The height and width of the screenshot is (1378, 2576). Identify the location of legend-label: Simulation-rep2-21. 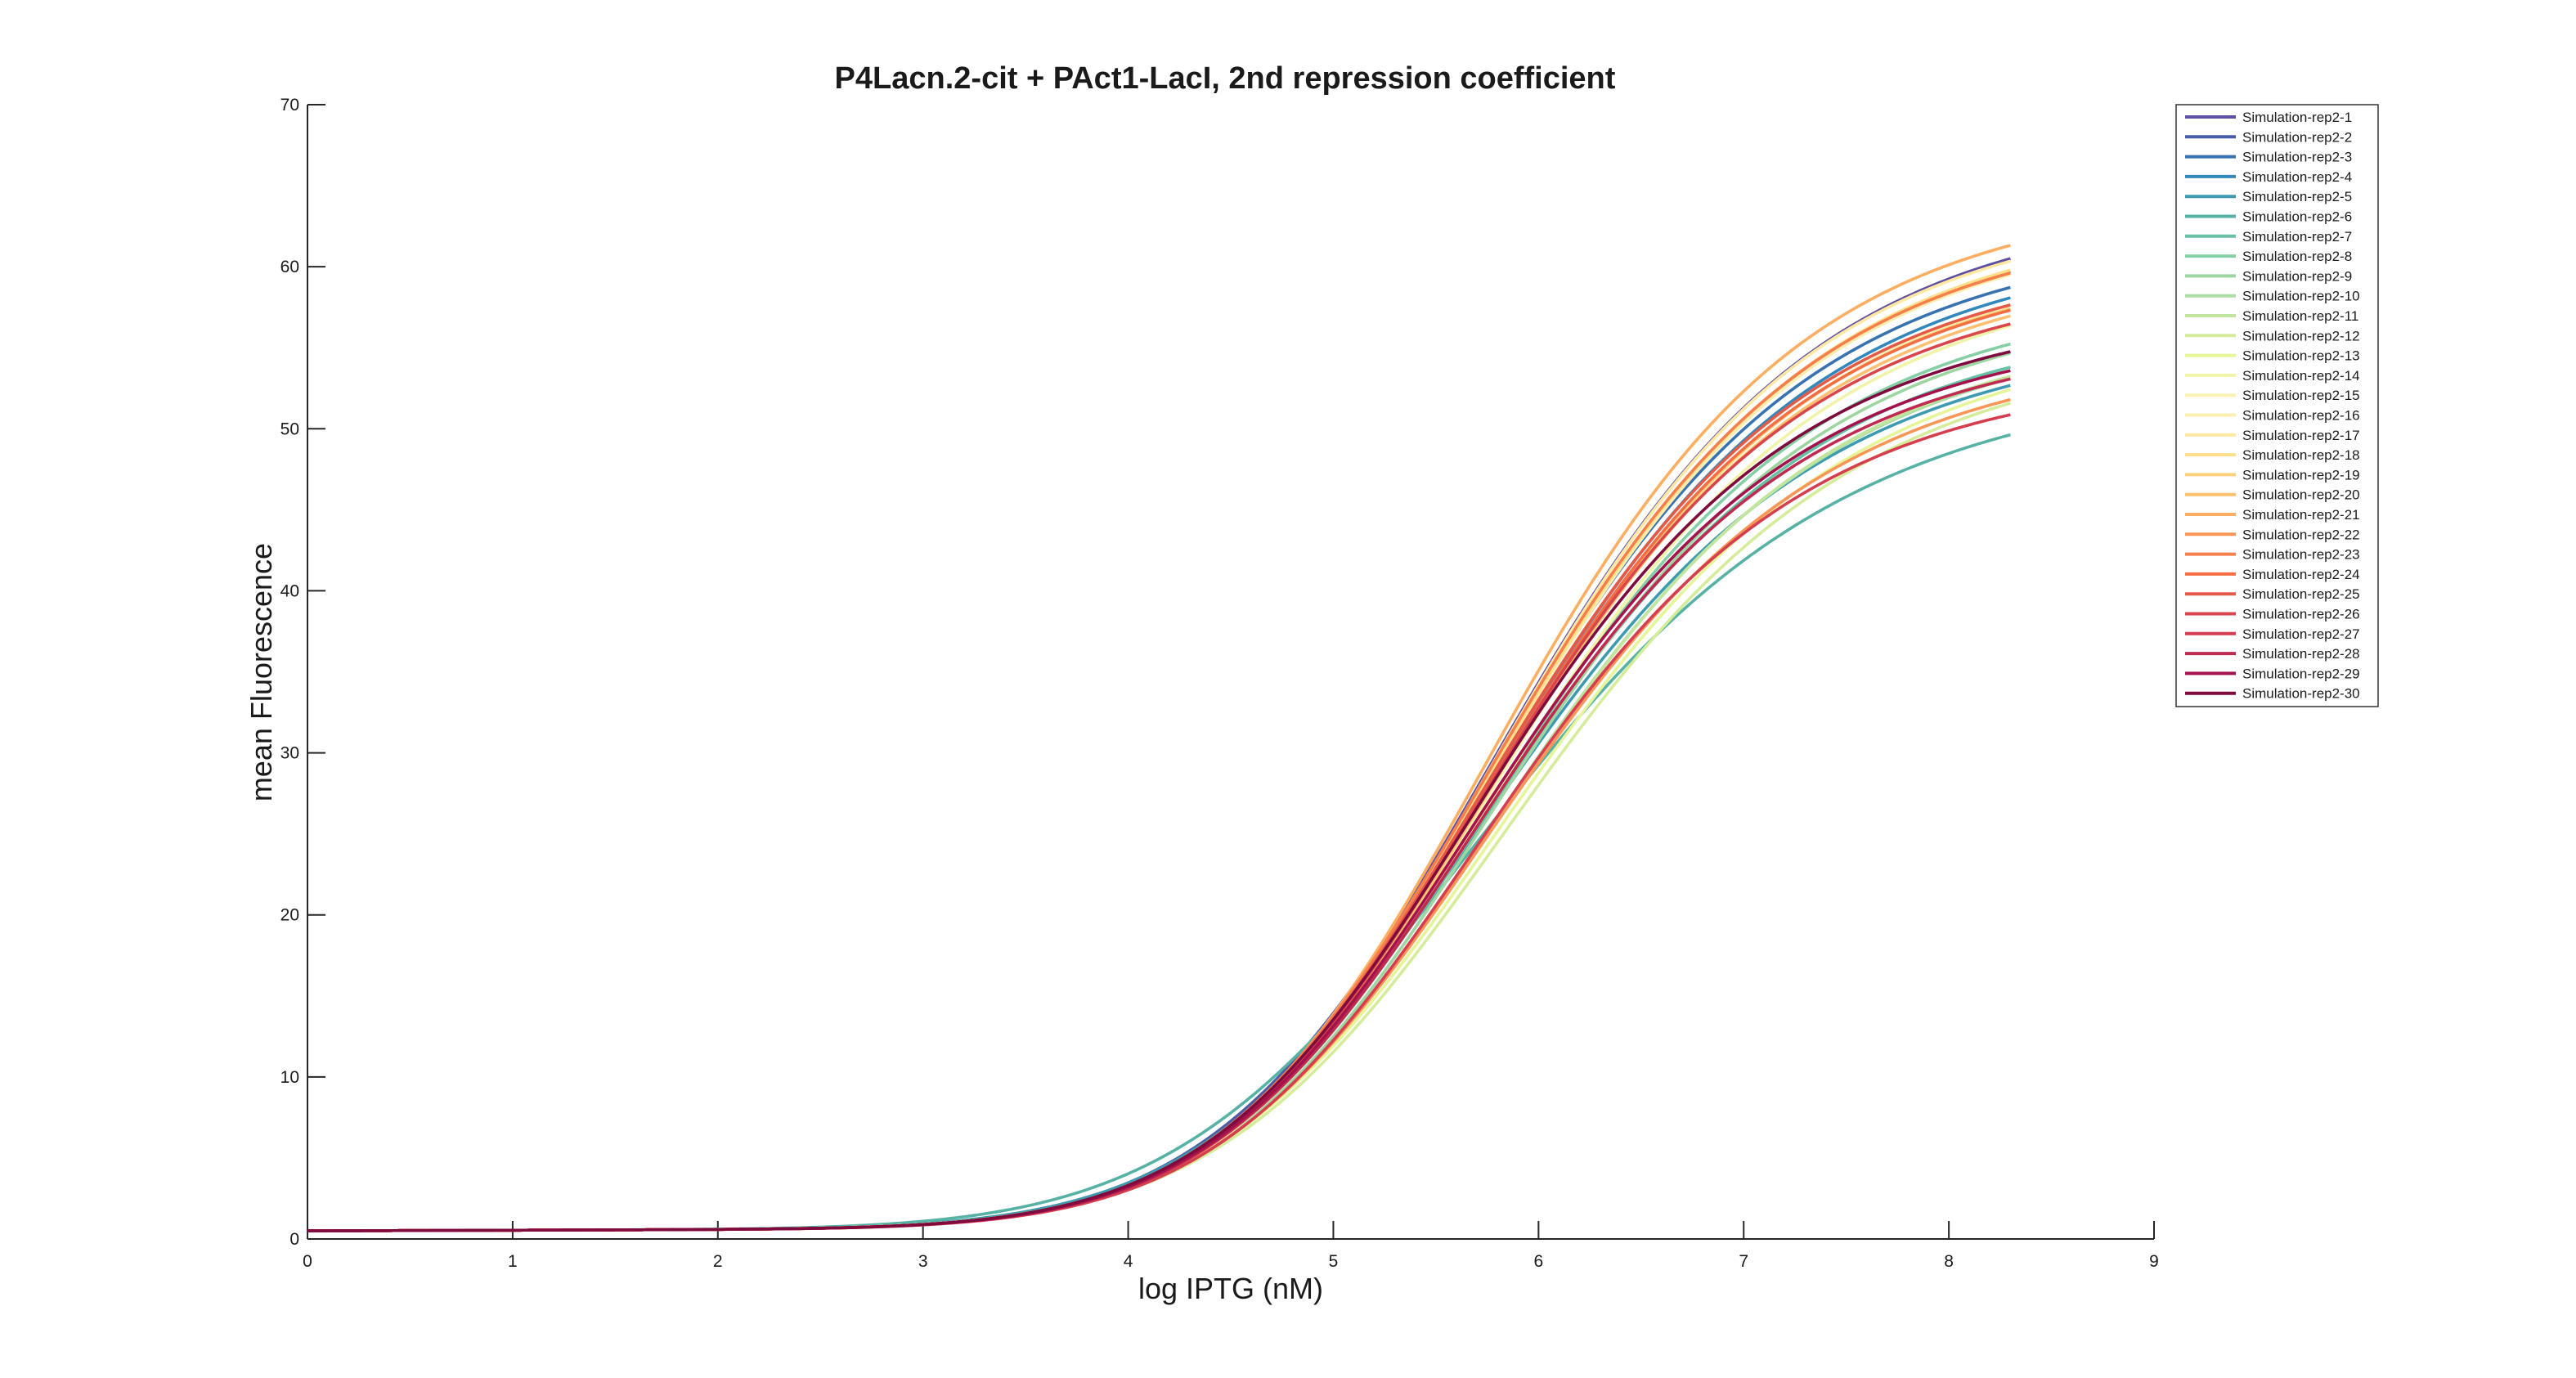
(2301, 515).